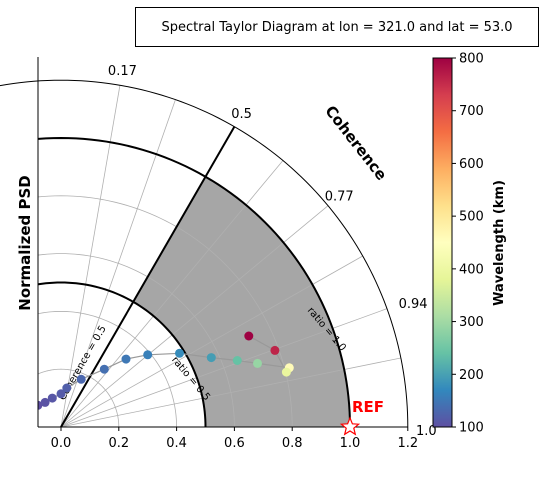 The image size is (554, 480). Describe the element at coordinates (350, 426) in the screenshot. I see `ref-star-marker` at that location.